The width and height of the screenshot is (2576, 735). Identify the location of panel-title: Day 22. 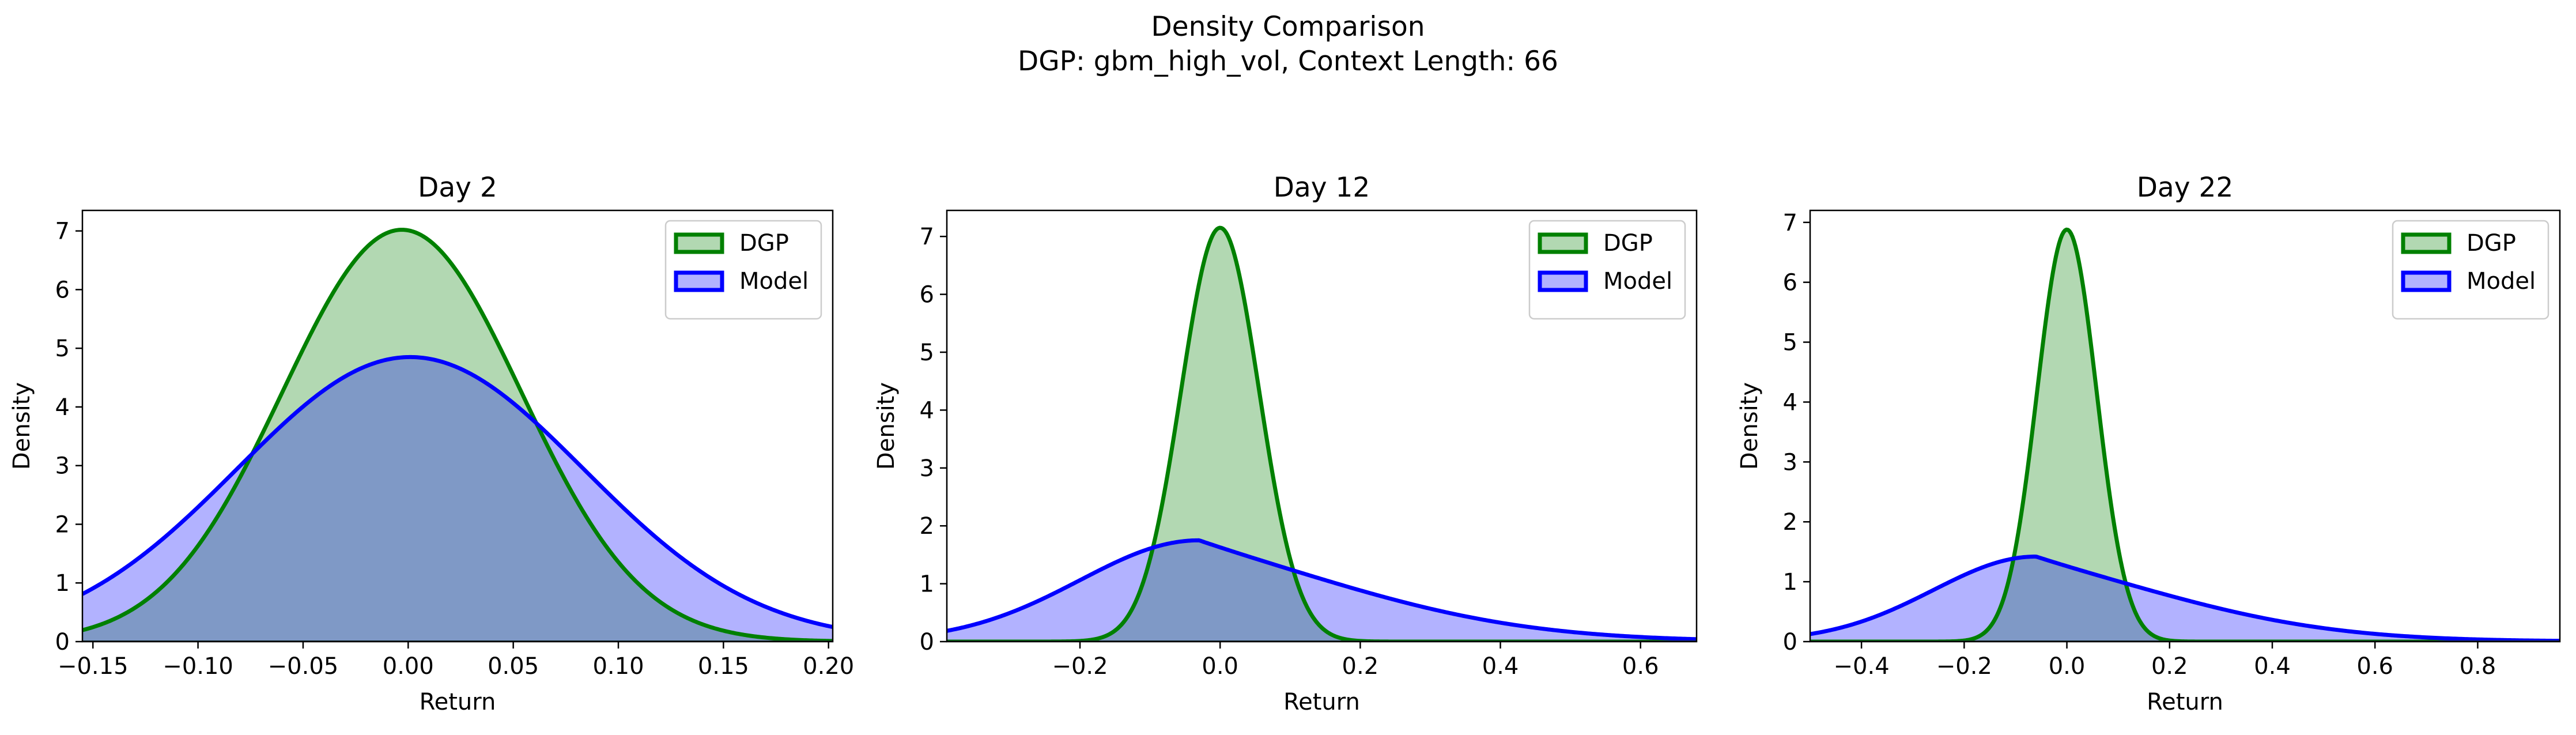
(2185, 187).